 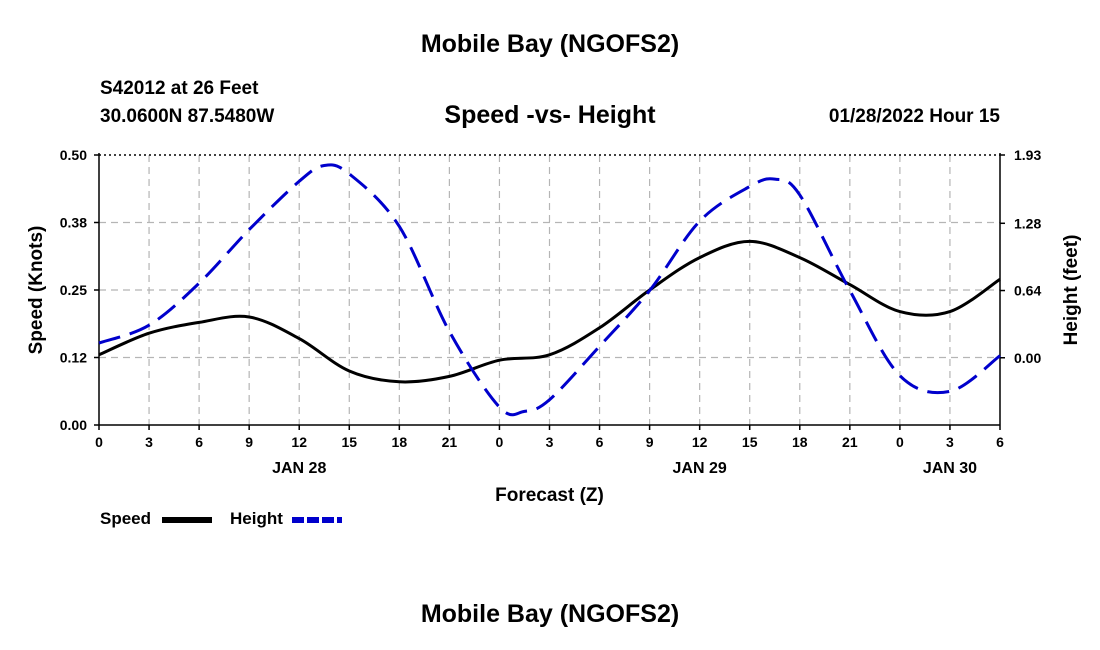 I want to click on y2-tick-label: 0.00, so click(x=1027, y=358).